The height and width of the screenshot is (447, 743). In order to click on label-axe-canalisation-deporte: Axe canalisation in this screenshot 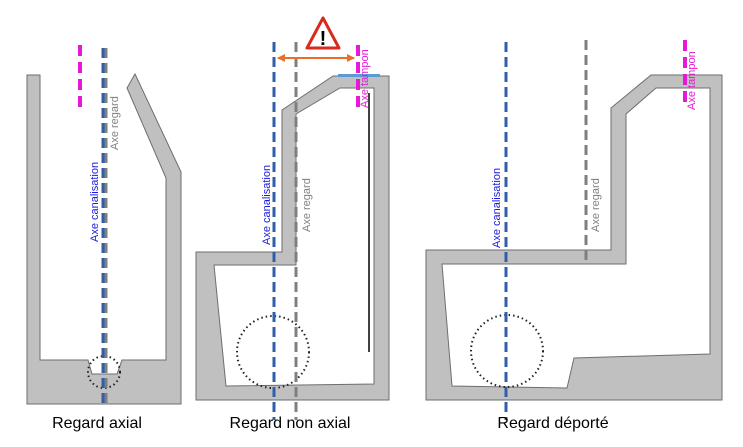, I will do `click(497, 208)`.